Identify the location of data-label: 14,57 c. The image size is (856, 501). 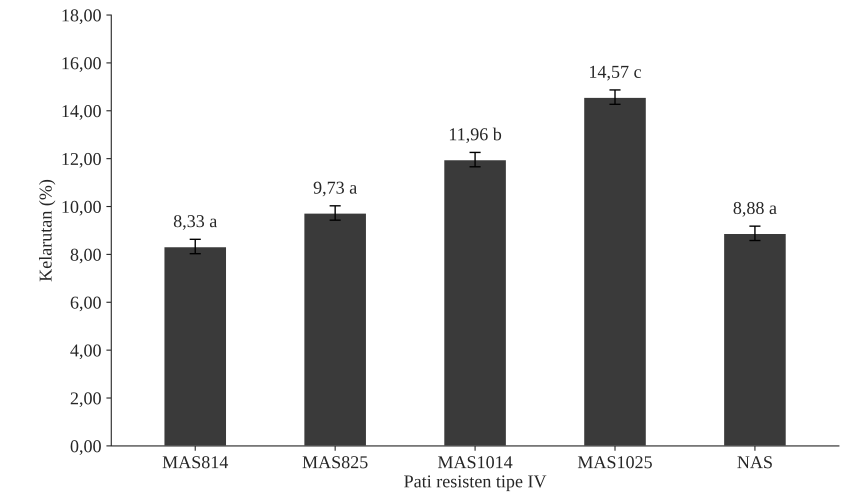
(616, 73).